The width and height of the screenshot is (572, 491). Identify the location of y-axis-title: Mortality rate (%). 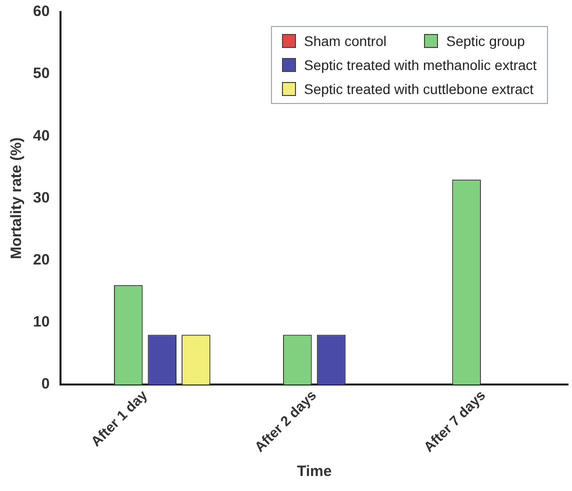
(17, 198).